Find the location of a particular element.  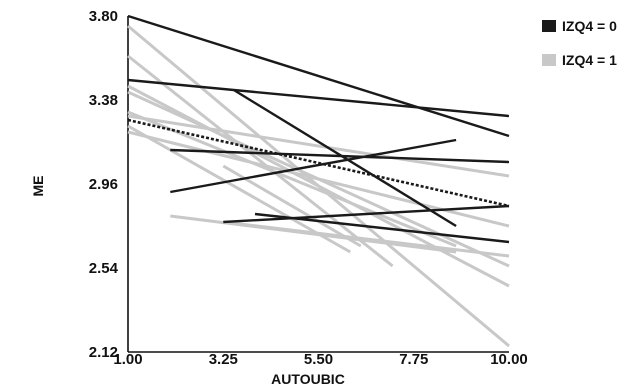

x-tick-label: 3.25 is located at coordinates (223, 359).